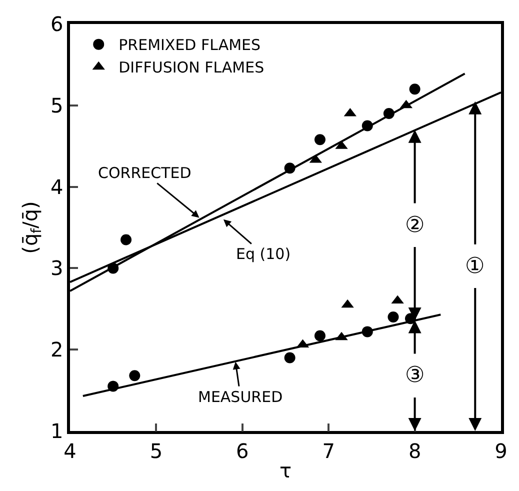 The height and width of the screenshot is (491, 519). What do you see at coordinates (57, 350) in the screenshot?
I see `y-tick-label: 2` at bounding box center [57, 350].